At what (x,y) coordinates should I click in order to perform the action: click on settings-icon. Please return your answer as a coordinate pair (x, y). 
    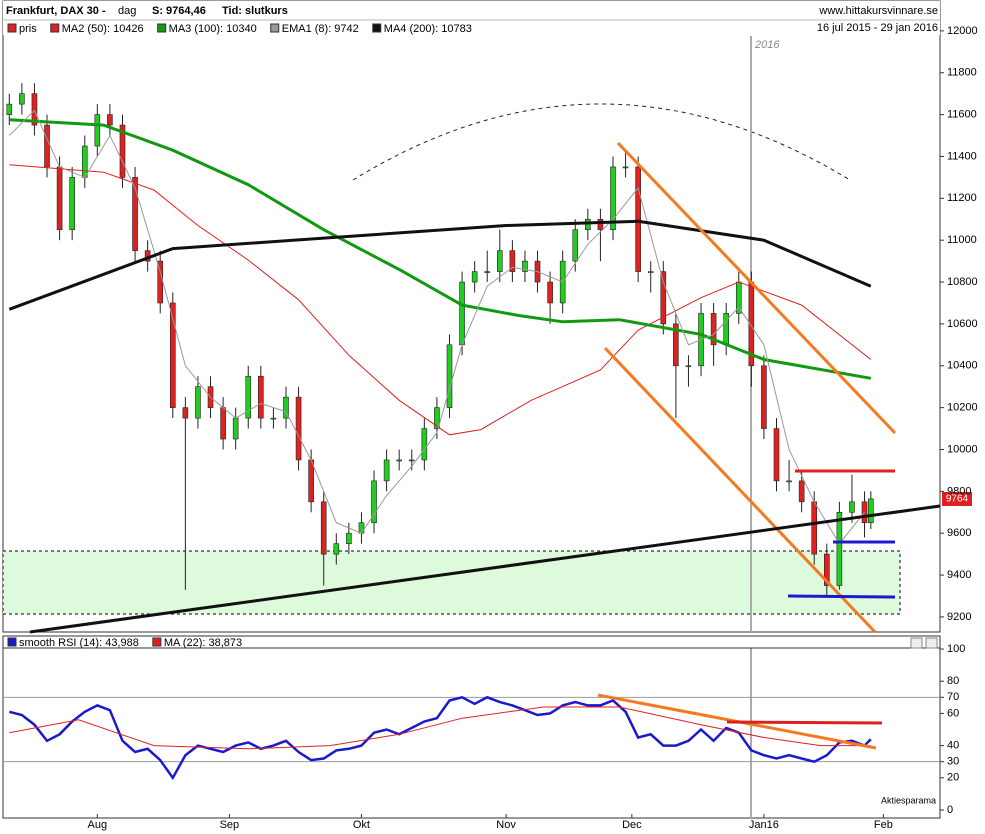
    Looking at the image, I should click on (931, 643).